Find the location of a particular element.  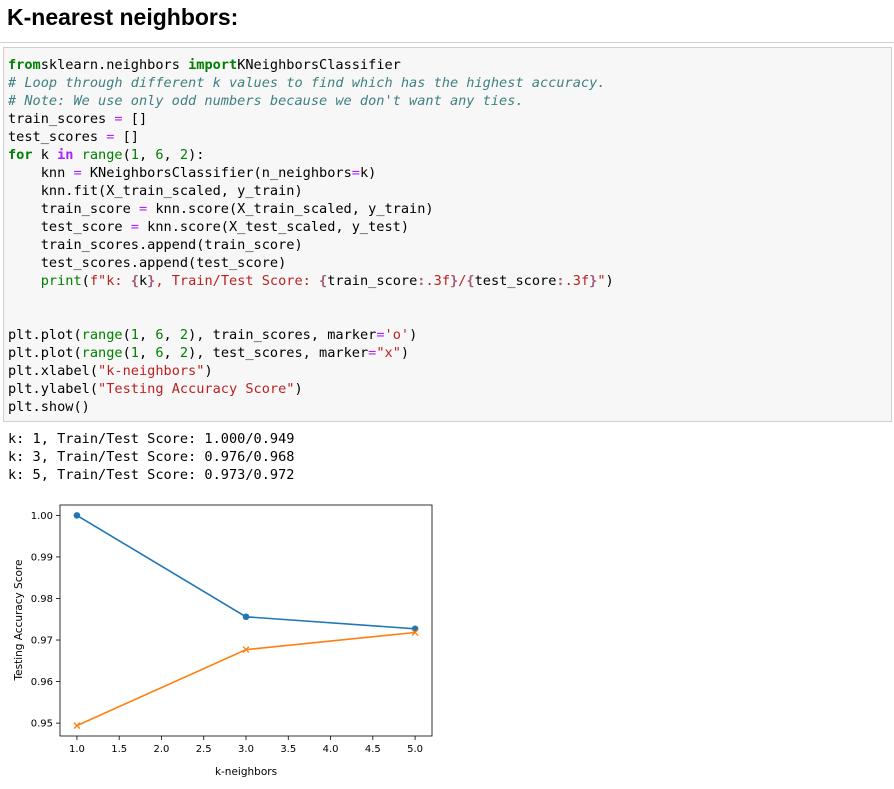

code-token: "Testing Accuracy Score" is located at coordinates (196, 389).